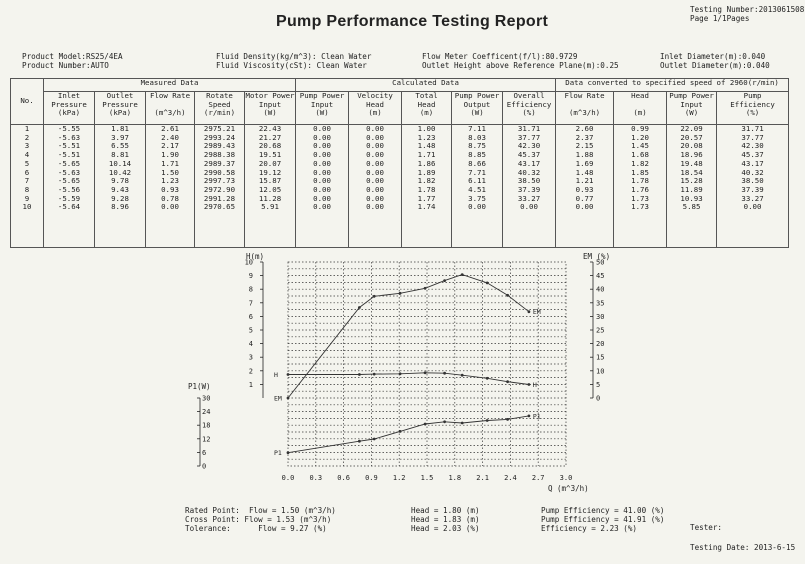 This screenshot has height=564, width=805. I want to click on header-motor-power-input: Motor Power Input (W), so click(270, 108).